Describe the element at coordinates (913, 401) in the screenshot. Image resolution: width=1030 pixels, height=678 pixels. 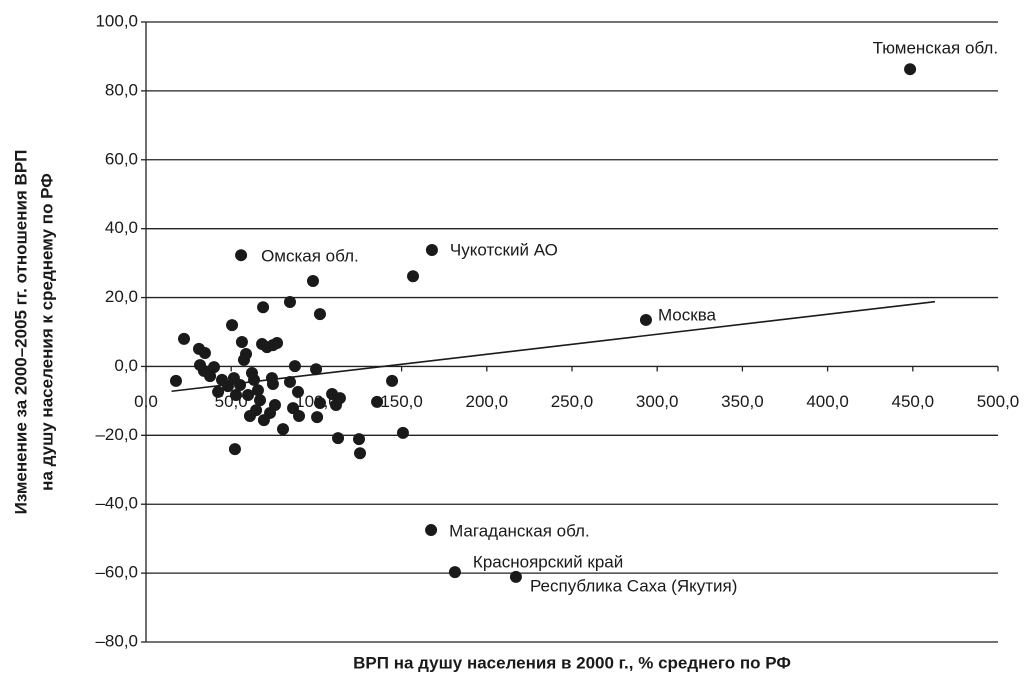
I see `x-tick-label: 450,0` at that location.